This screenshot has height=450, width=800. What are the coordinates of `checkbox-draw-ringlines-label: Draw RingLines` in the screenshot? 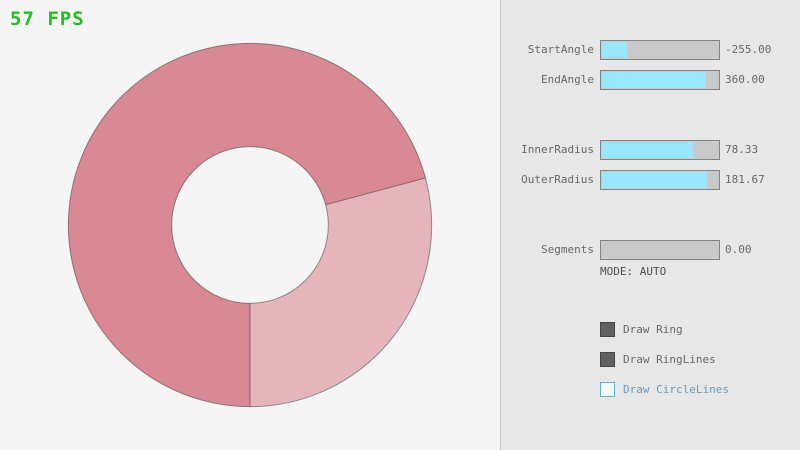 It's located at (669, 359).